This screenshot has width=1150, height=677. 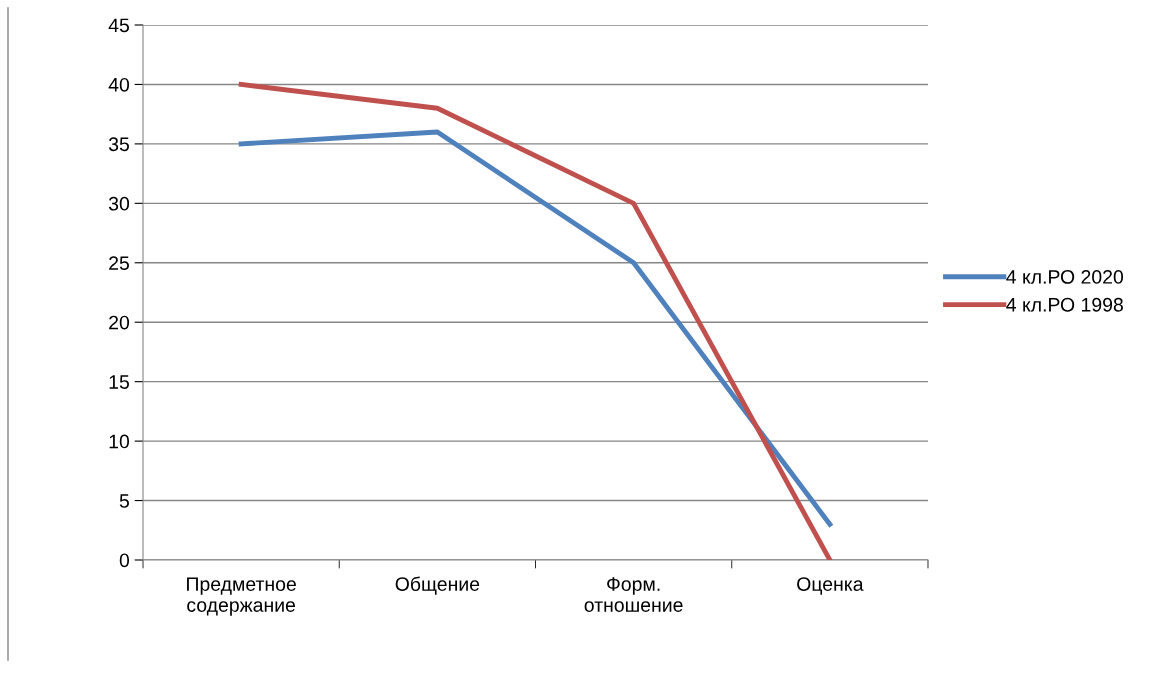 What do you see at coordinates (633, 594) in the screenshot?
I see `x-tick-label: Форм. отношение` at bounding box center [633, 594].